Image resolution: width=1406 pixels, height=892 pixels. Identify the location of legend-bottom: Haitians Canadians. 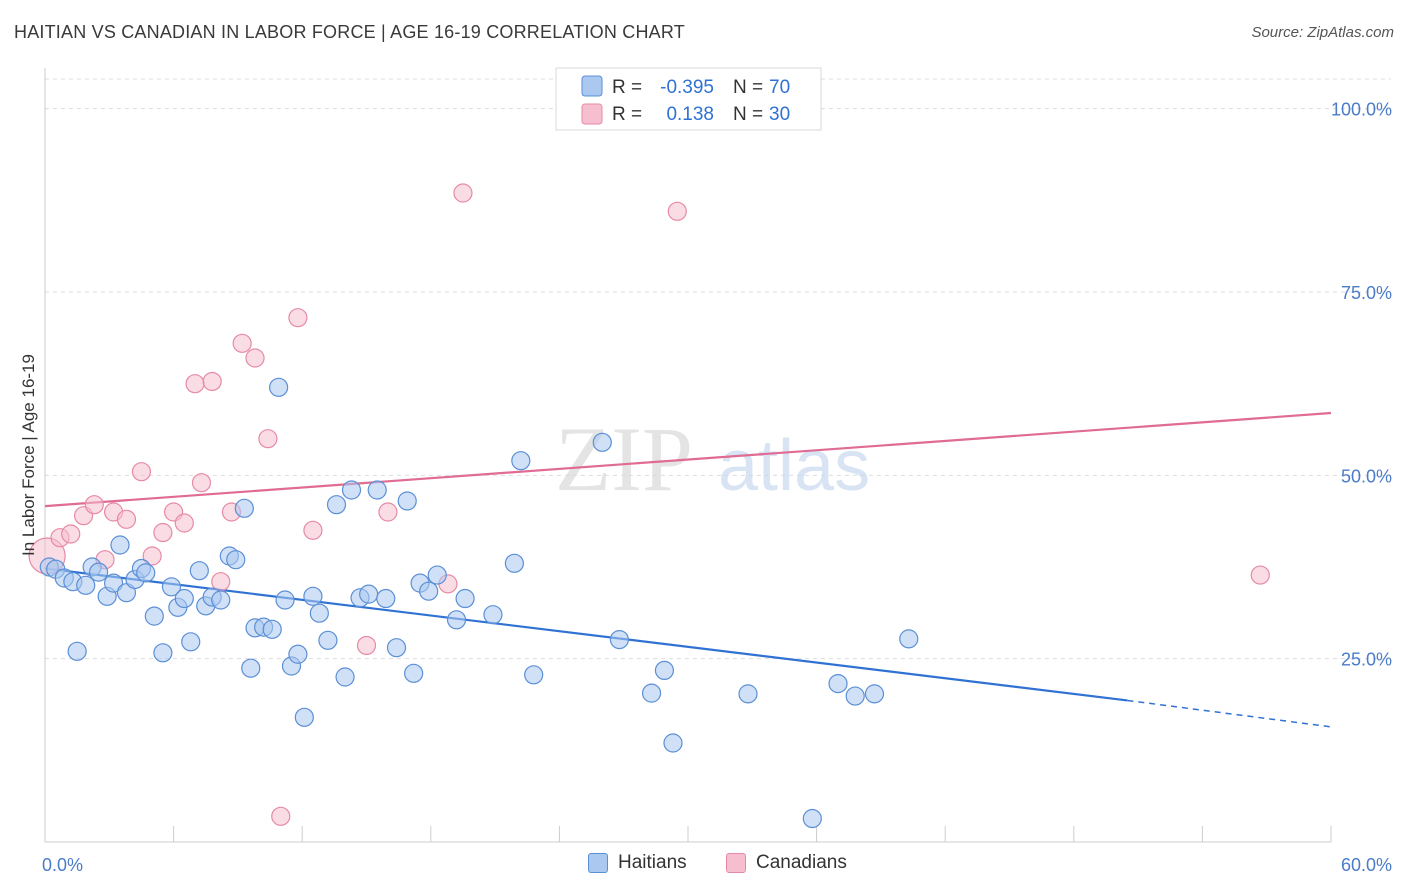
(703, 865).